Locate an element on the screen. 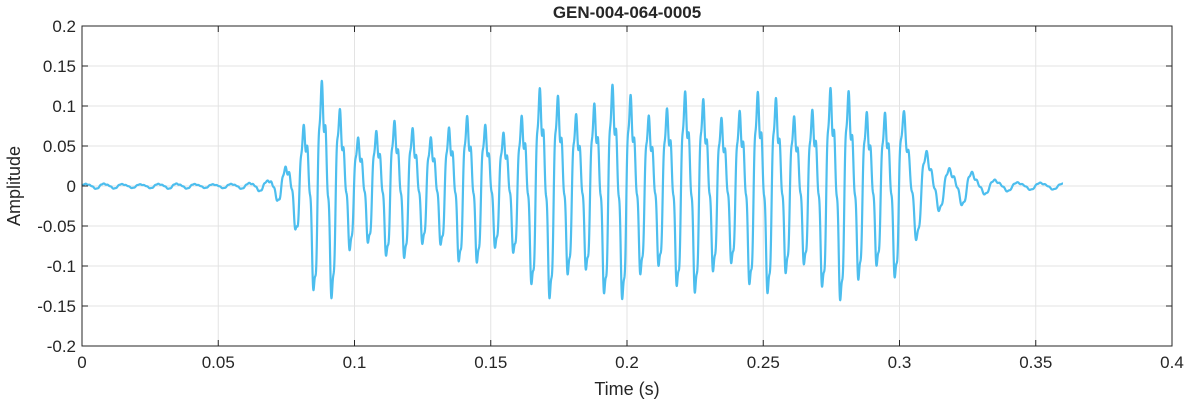  y-tick-label: 0.15 is located at coordinates (59, 66).